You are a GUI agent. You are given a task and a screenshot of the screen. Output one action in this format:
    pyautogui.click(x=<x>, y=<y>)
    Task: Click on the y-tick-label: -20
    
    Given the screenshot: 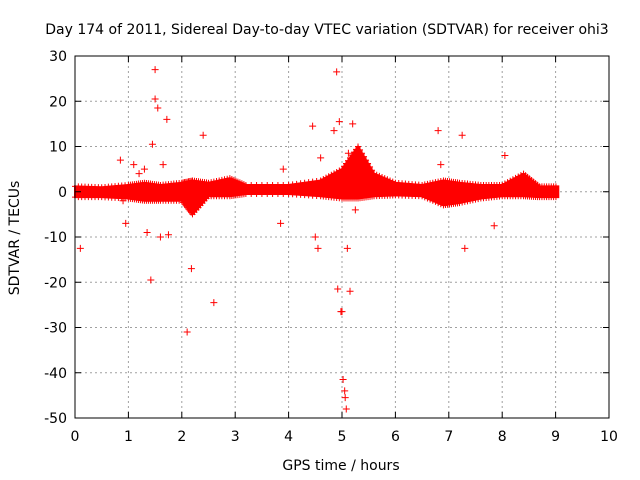 What is the action you would take?
    pyautogui.click(x=55, y=283)
    